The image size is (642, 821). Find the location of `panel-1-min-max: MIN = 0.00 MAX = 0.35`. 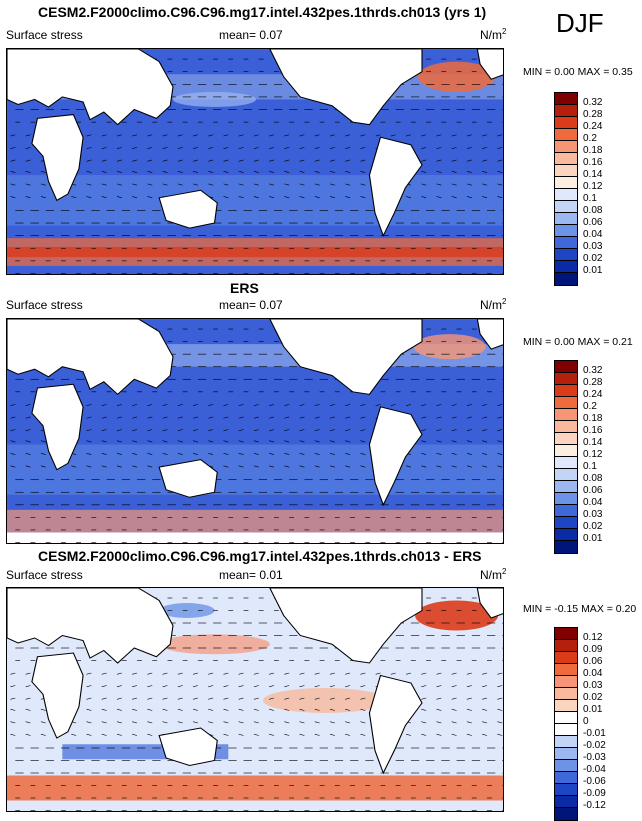

panel-1-min-max: MIN = 0.00 MAX = 0.35 is located at coordinates (578, 72).